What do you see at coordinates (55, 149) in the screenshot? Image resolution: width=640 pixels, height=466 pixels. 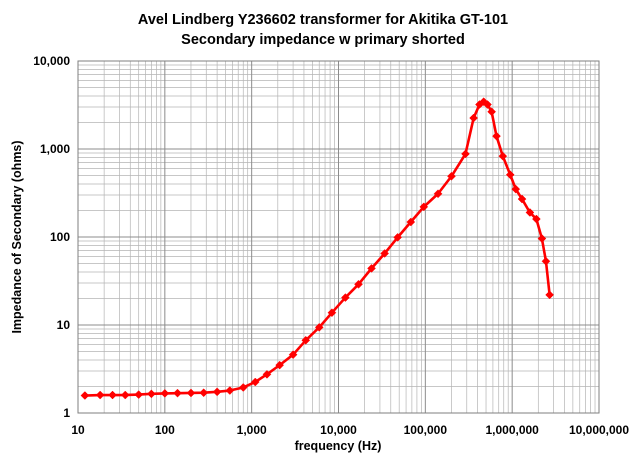 I see `y-tick-label: 1,000` at bounding box center [55, 149].